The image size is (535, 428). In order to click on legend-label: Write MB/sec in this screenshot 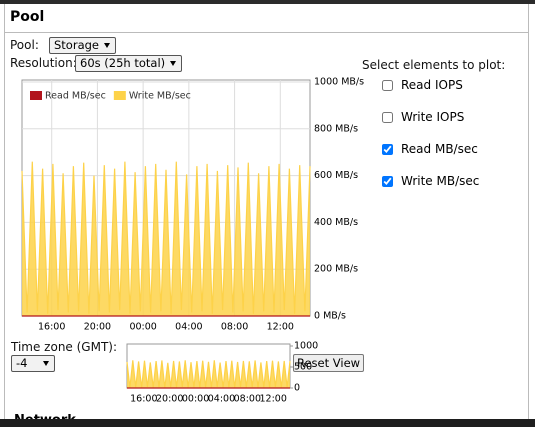, I will do `click(160, 96)`.